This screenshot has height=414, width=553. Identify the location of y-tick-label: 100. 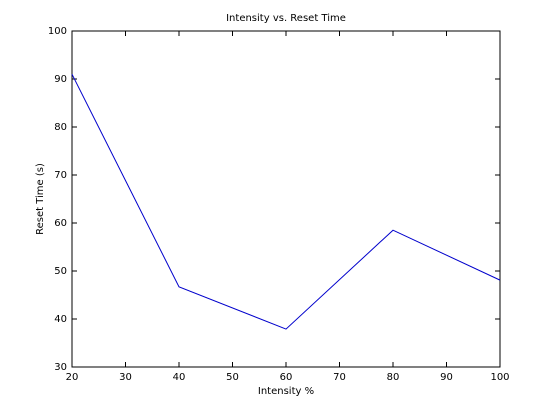
(57, 31).